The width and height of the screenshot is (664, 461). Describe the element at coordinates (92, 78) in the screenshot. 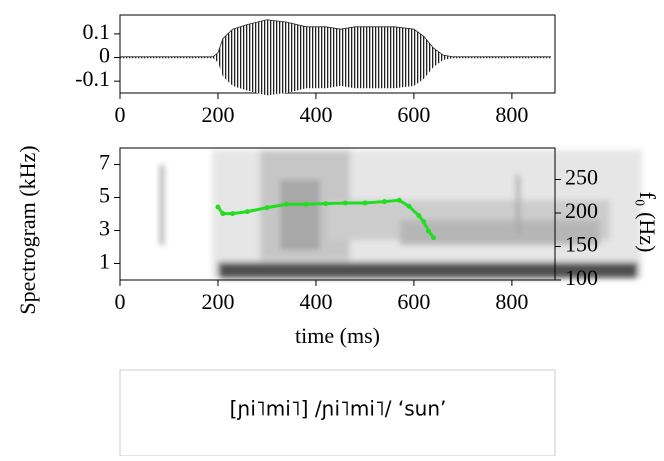

I see `y-tick-label: -0.1` at that location.